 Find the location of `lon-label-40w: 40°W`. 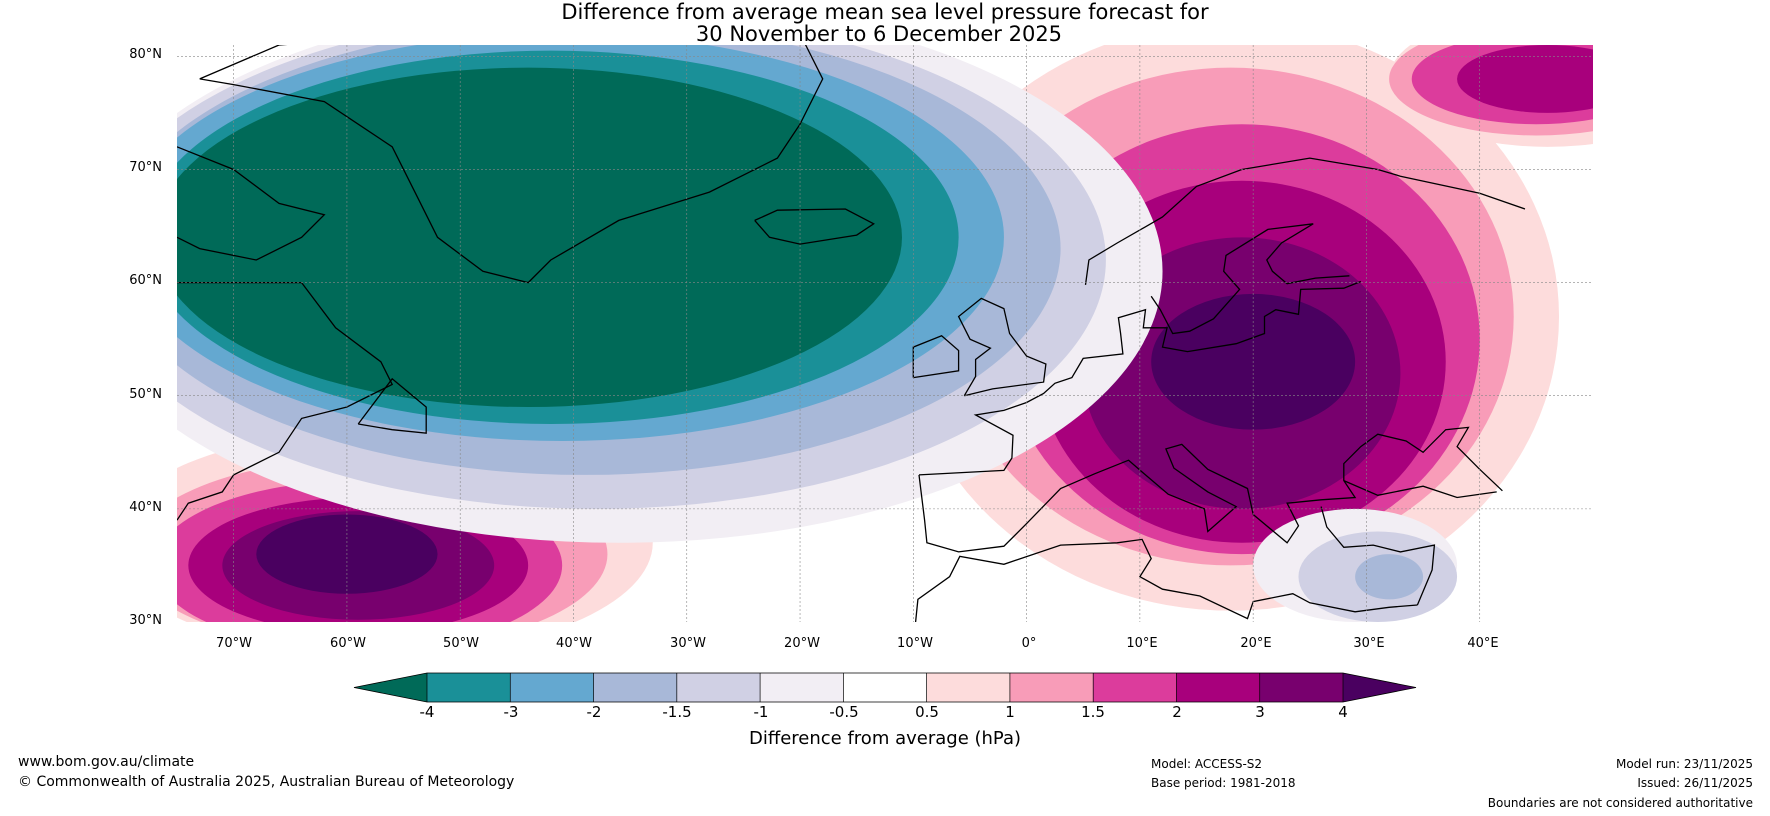

lon-label-40w: 40°W is located at coordinates (574, 643).